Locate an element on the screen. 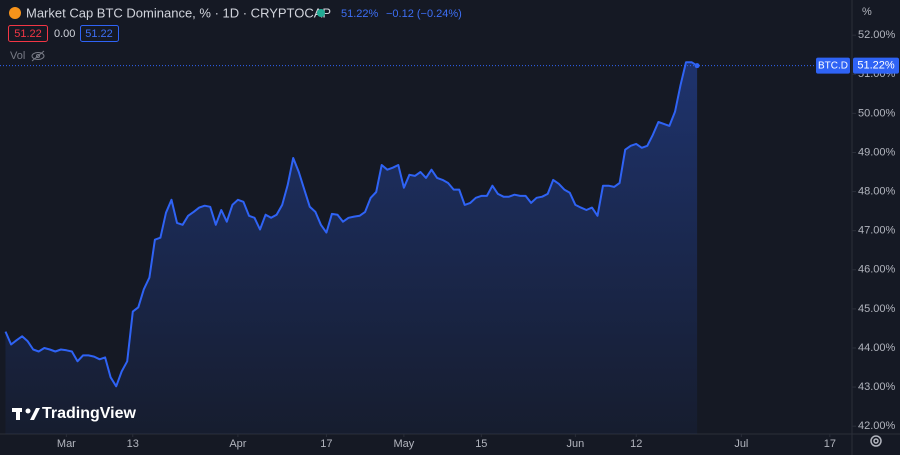 Image resolution: width=900 pixels, height=455 pixels. y-tick-label: 50.00% is located at coordinates (877, 113).